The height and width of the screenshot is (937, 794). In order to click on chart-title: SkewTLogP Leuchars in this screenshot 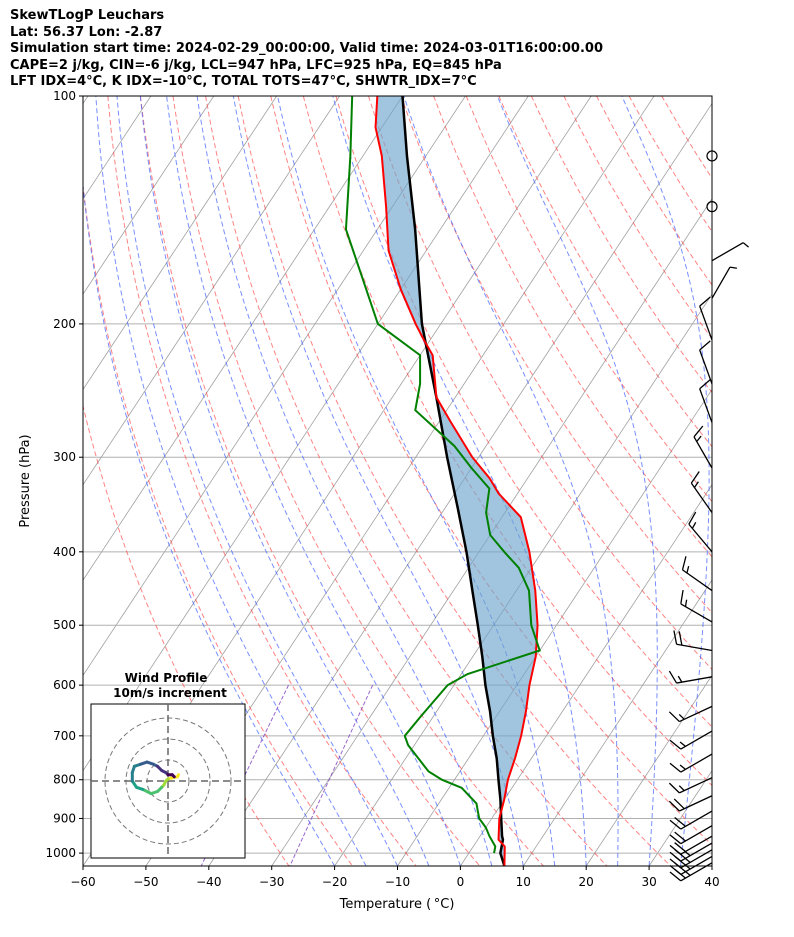, I will do `click(87, 15)`.